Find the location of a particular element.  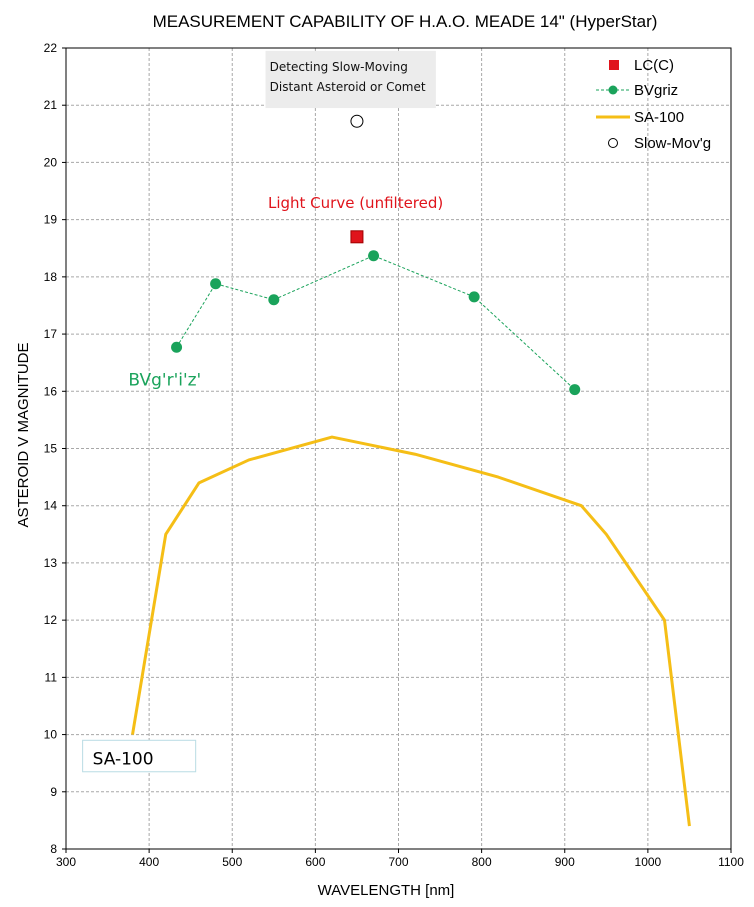

x-tick-label: 800 is located at coordinates (482, 862).